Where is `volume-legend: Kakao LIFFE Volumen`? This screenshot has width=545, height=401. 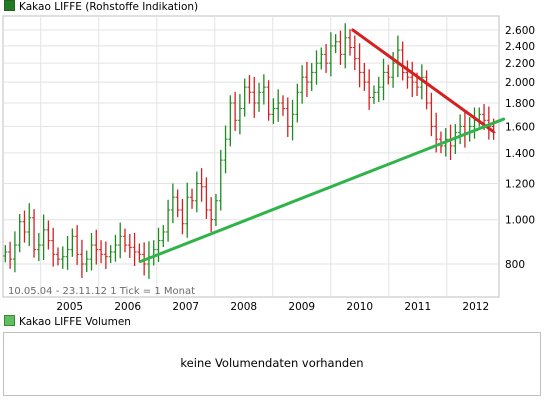 volume-legend: Kakao LIFFE Volumen is located at coordinates (67, 322).